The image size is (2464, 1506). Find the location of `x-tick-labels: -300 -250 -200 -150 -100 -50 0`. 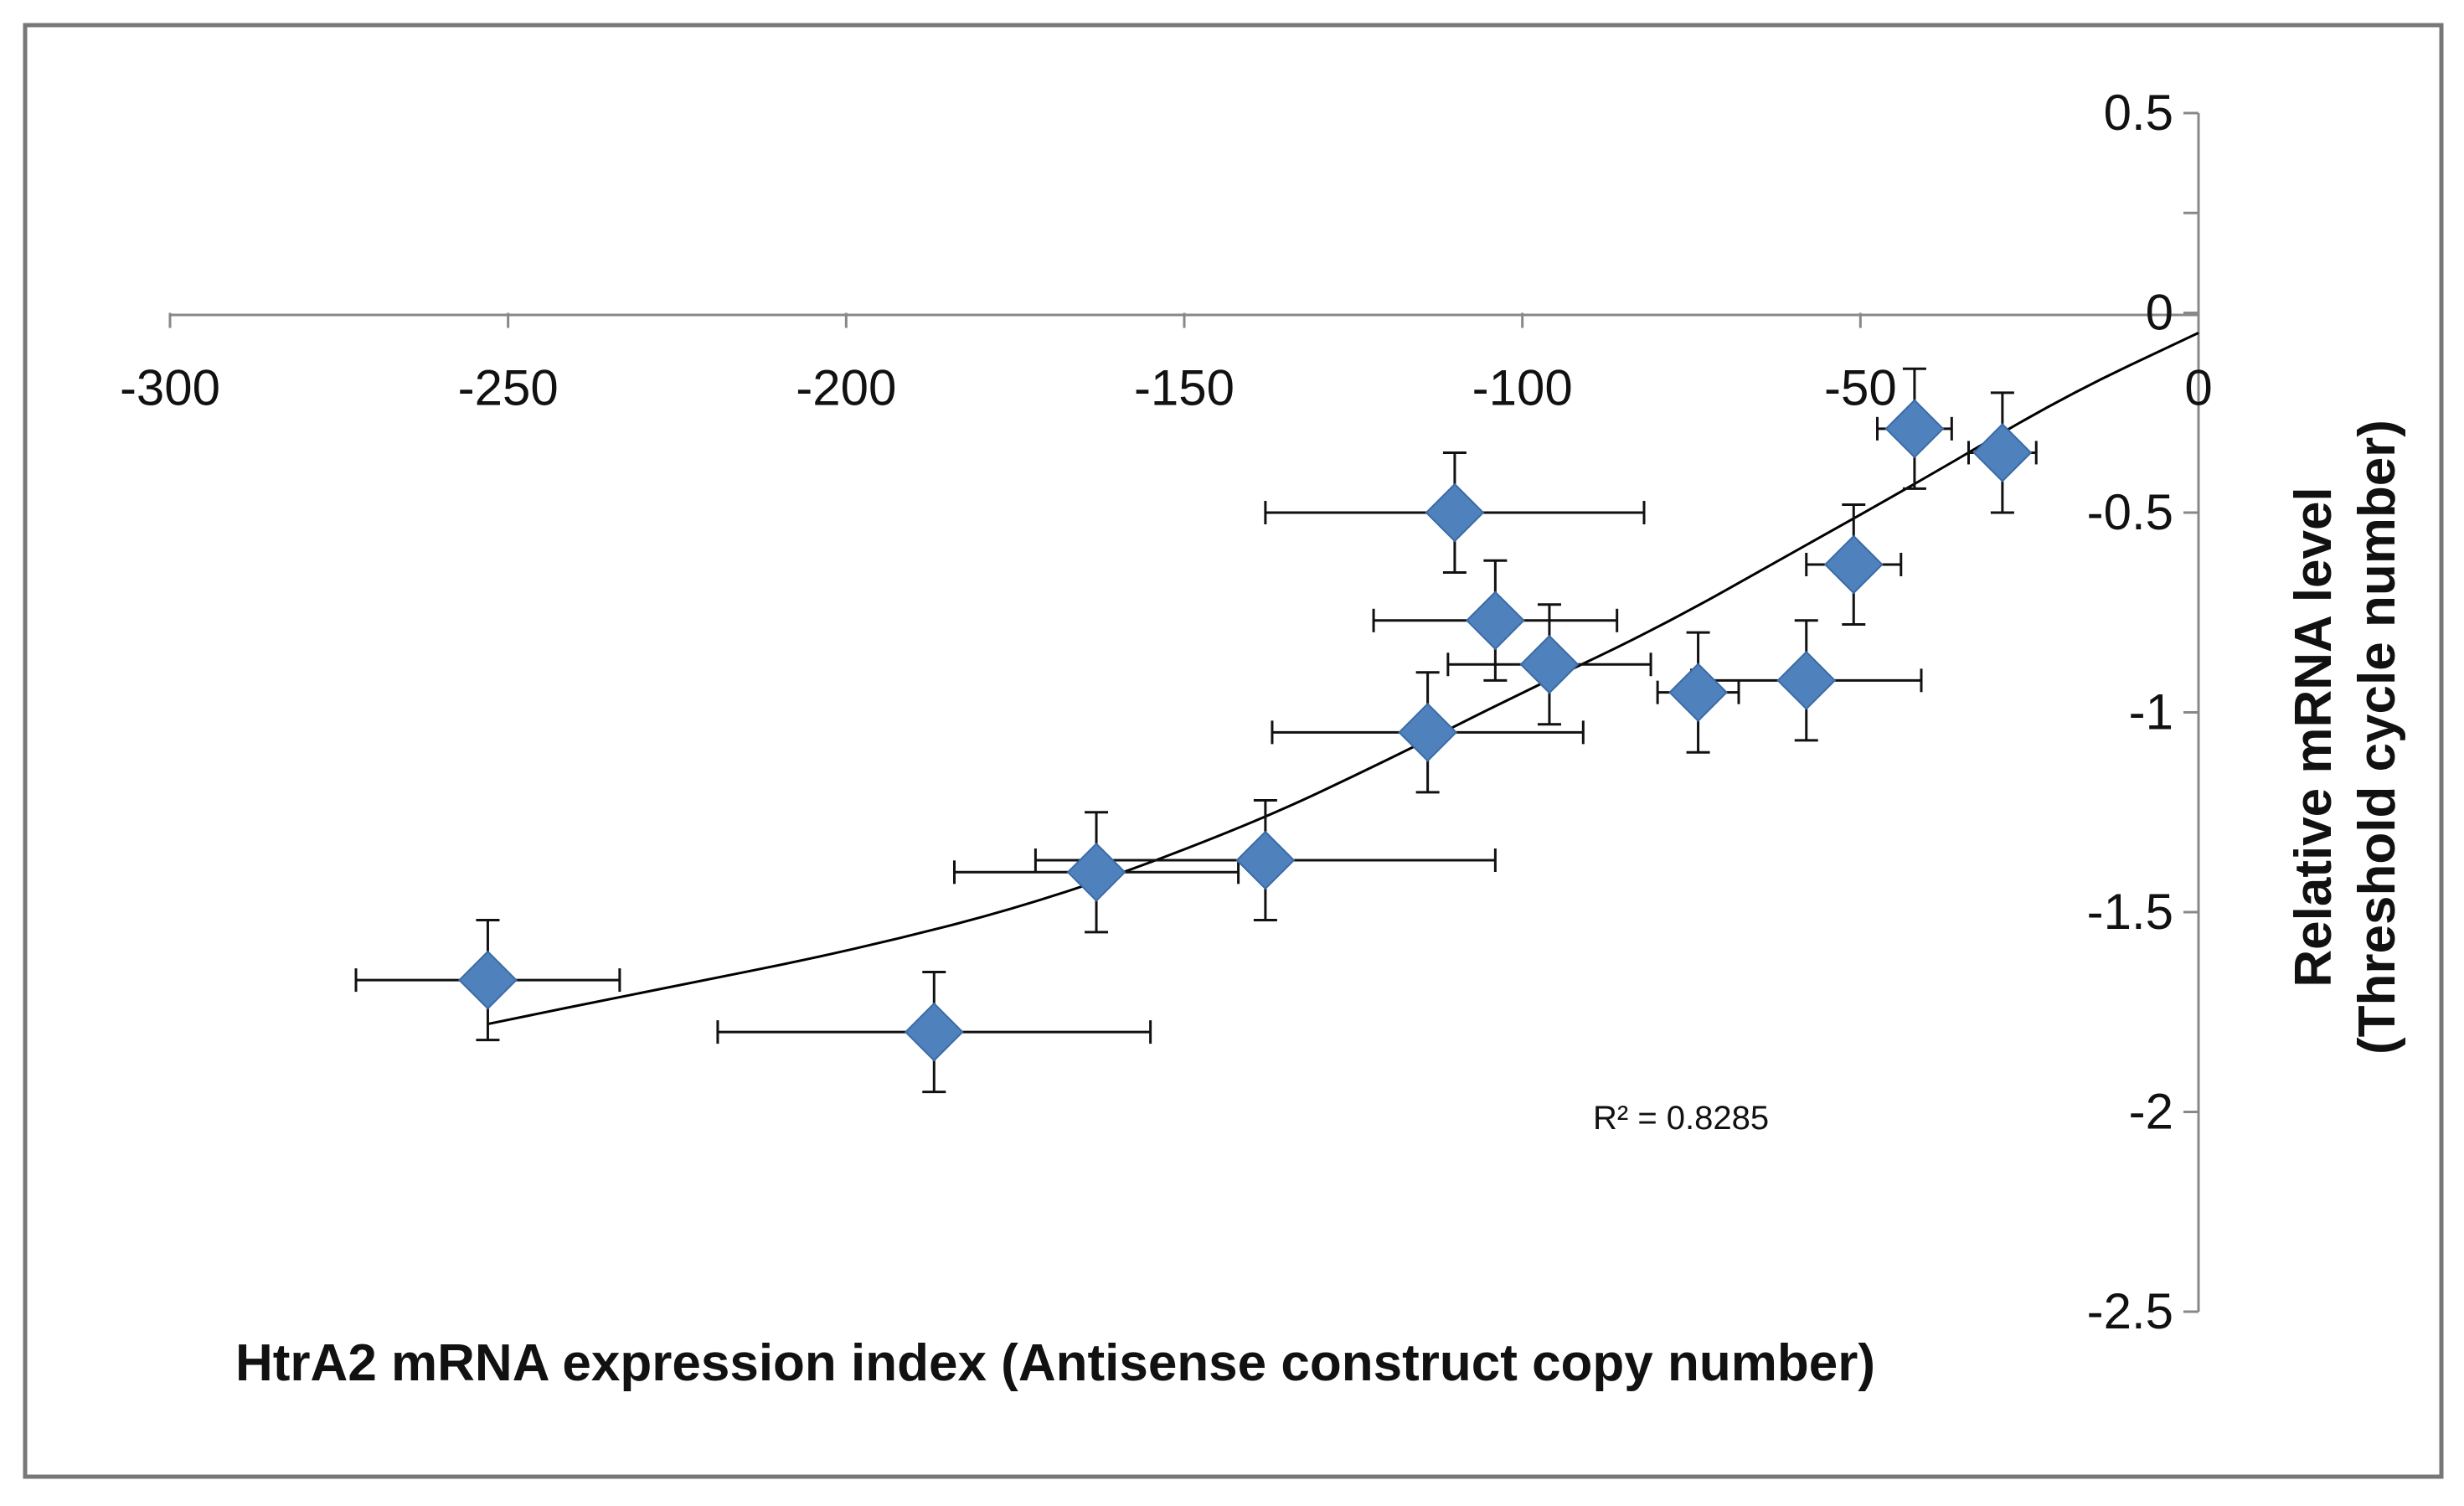

x-tick-labels: -300 -250 -200 -150 -100 -50 0 is located at coordinates (1166, 388).